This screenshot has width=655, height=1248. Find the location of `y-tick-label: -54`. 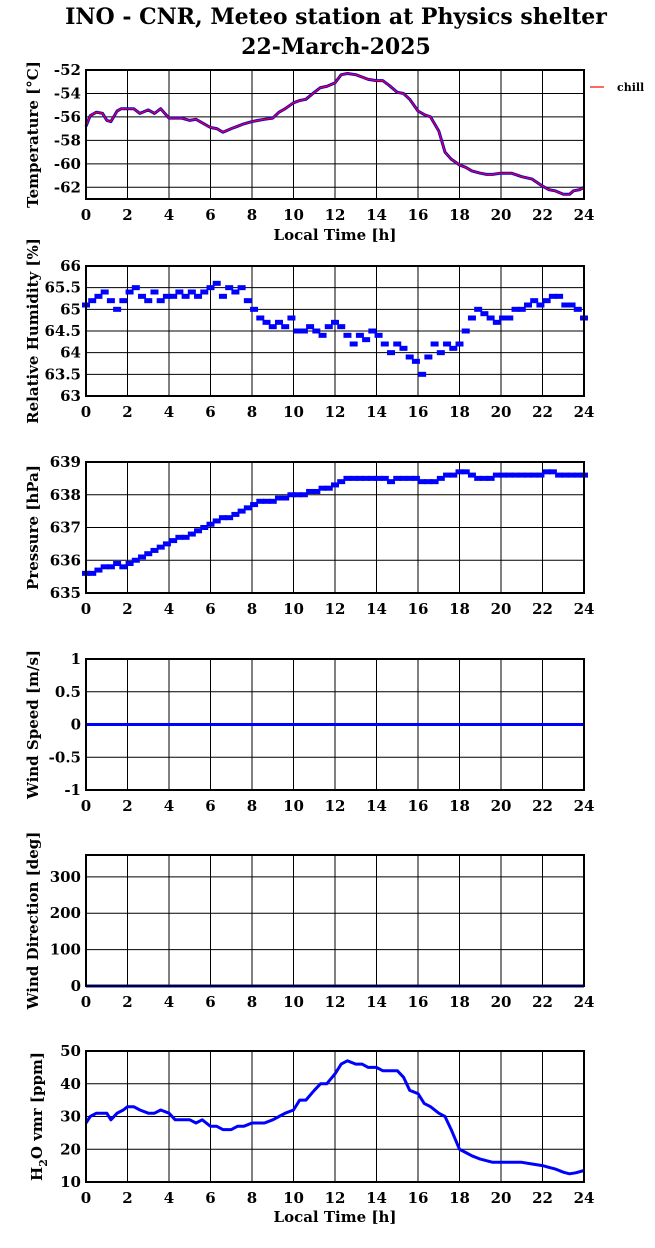

y-tick-label: -54 is located at coordinates (67, 93).